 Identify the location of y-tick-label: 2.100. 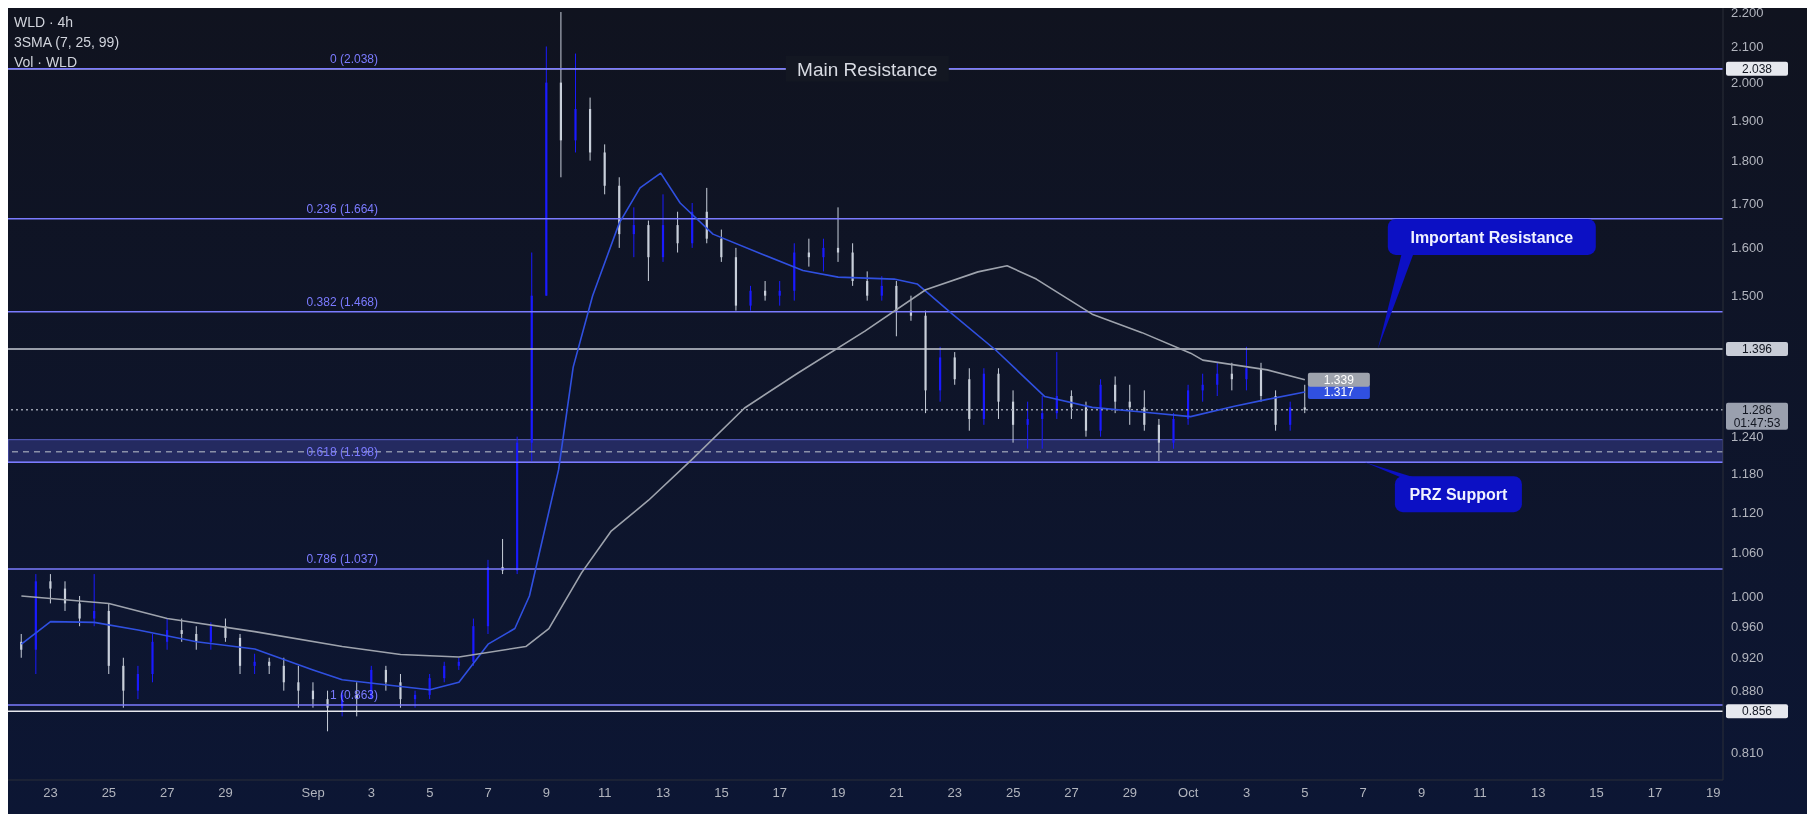
(1747, 47).